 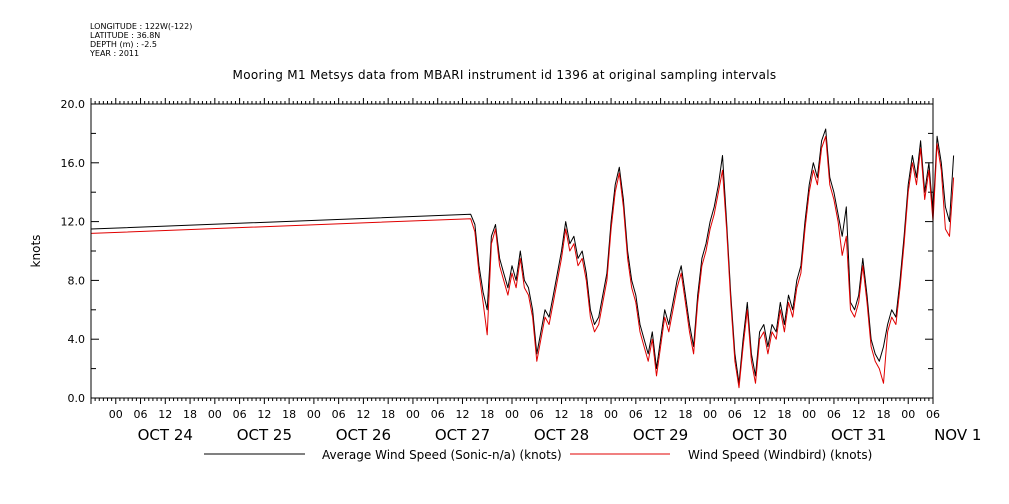 What do you see at coordinates (165, 435) in the screenshot?
I see `x-date-label: OCT 24` at bounding box center [165, 435].